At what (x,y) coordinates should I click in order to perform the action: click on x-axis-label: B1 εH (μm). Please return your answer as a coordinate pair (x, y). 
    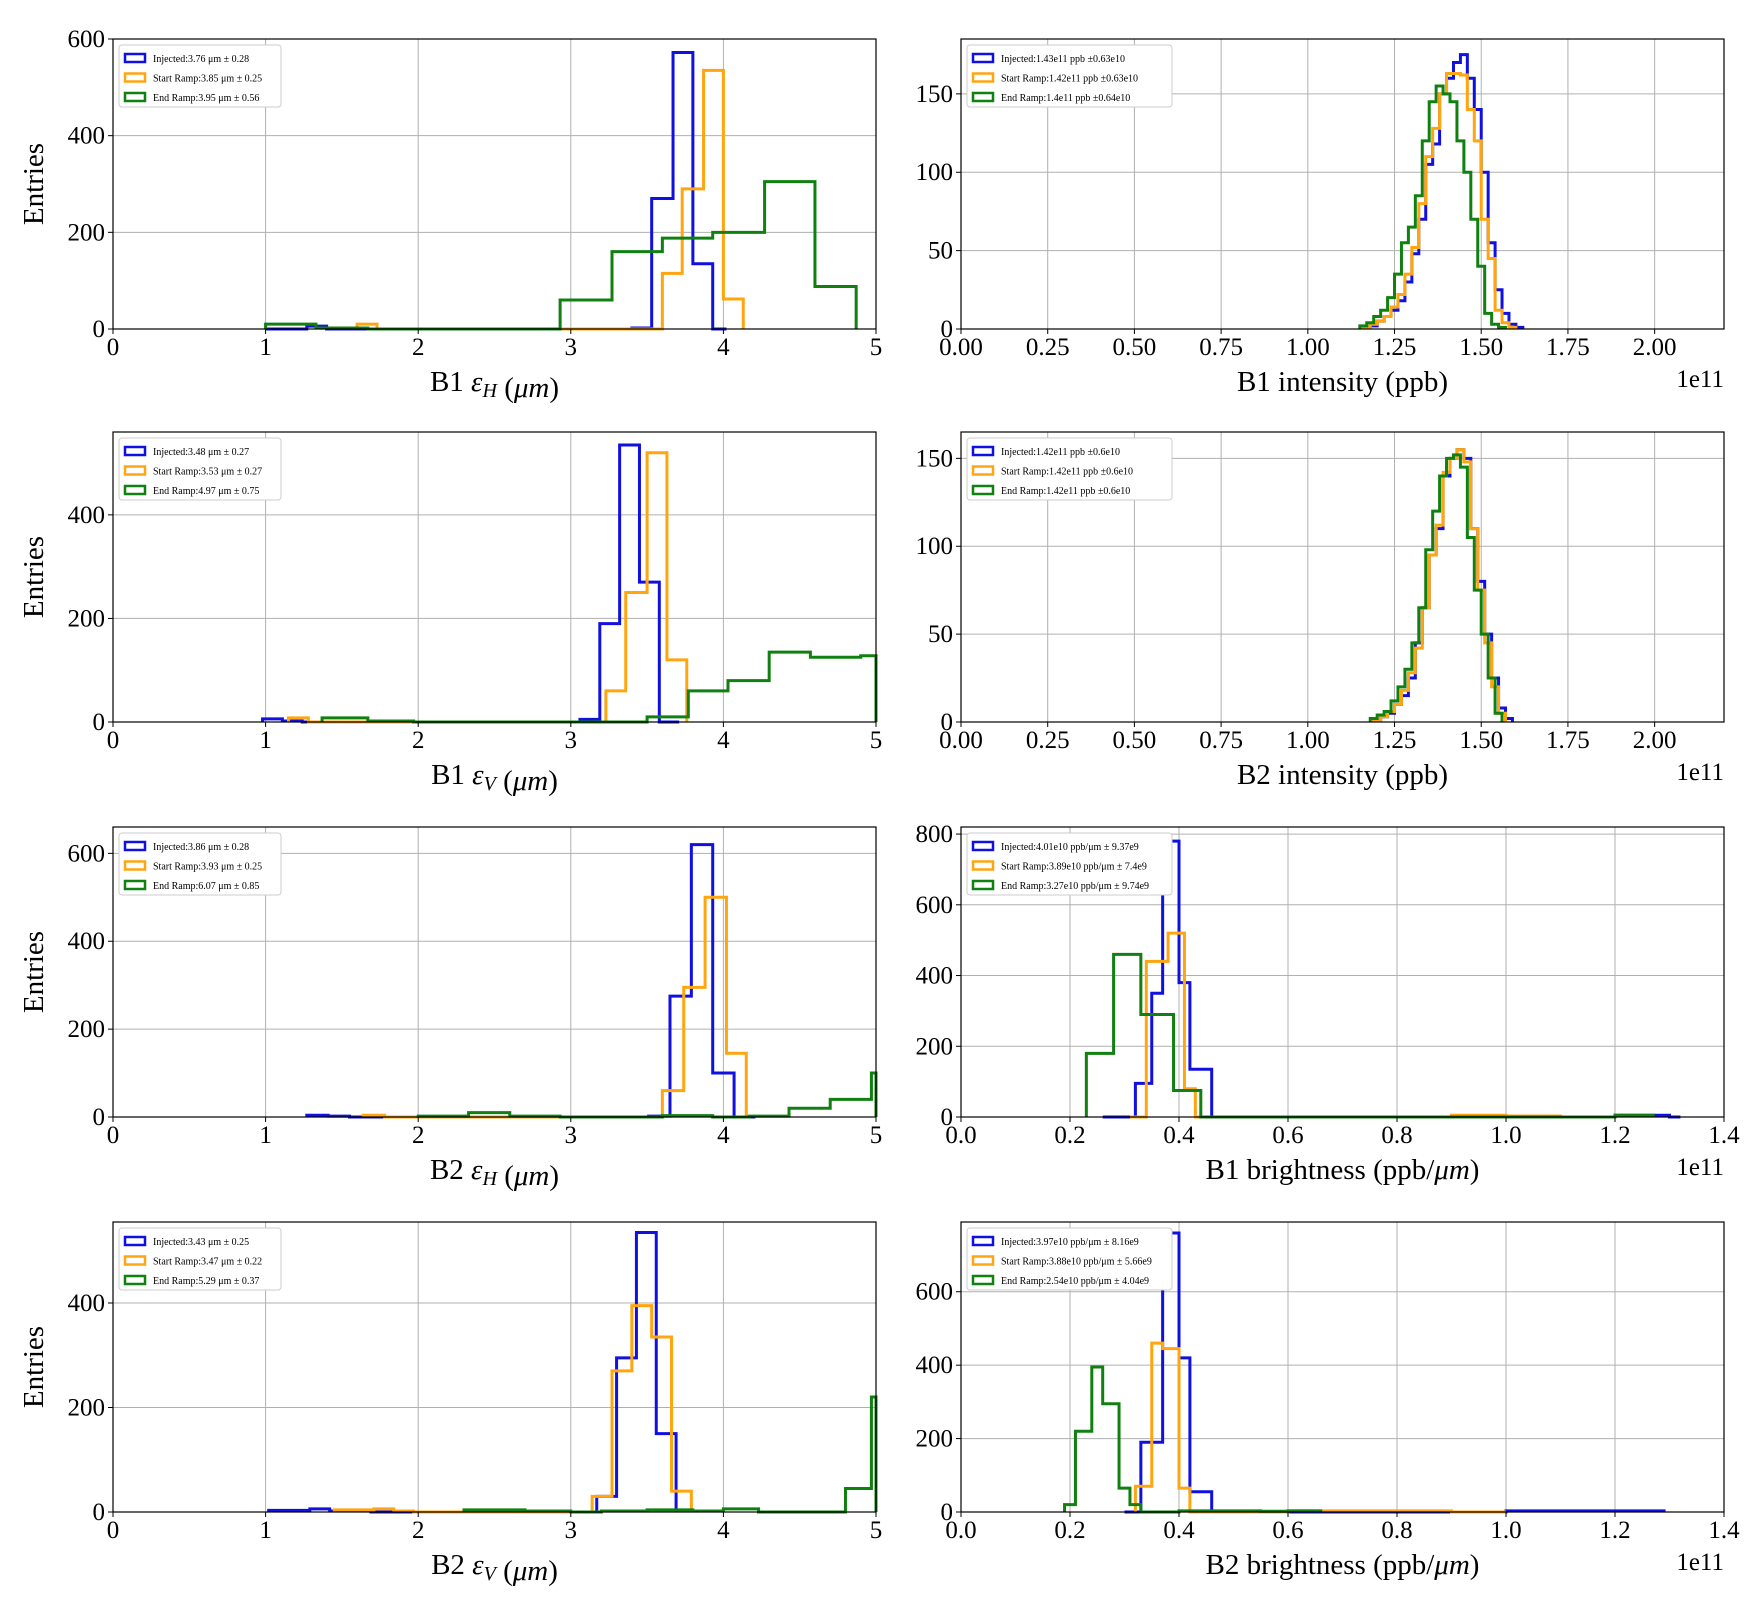
    Looking at the image, I should click on (494, 385).